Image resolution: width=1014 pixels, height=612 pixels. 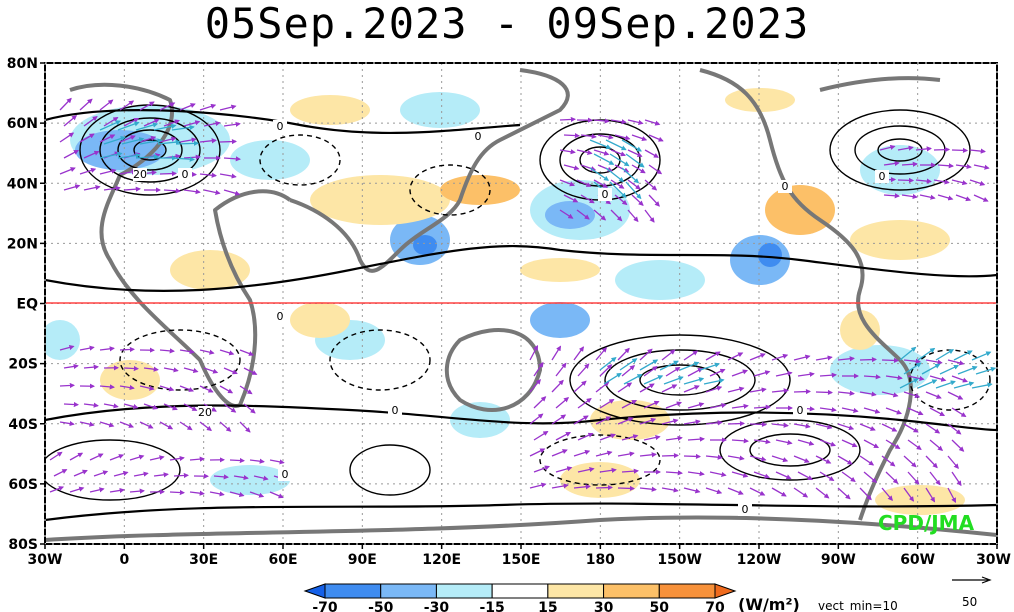 What do you see at coordinates (282, 560) in the screenshot?
I see `lon-tick-label: 60E` at bounding box center [282, 560].